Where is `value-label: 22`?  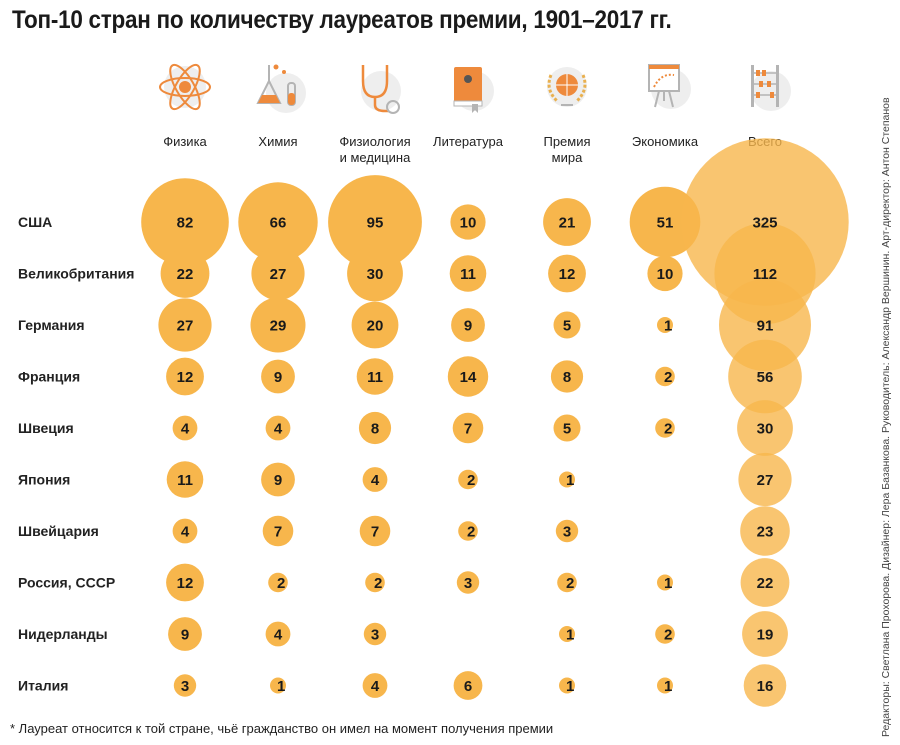 value-label: 22 is located at coordinates (765, 583).